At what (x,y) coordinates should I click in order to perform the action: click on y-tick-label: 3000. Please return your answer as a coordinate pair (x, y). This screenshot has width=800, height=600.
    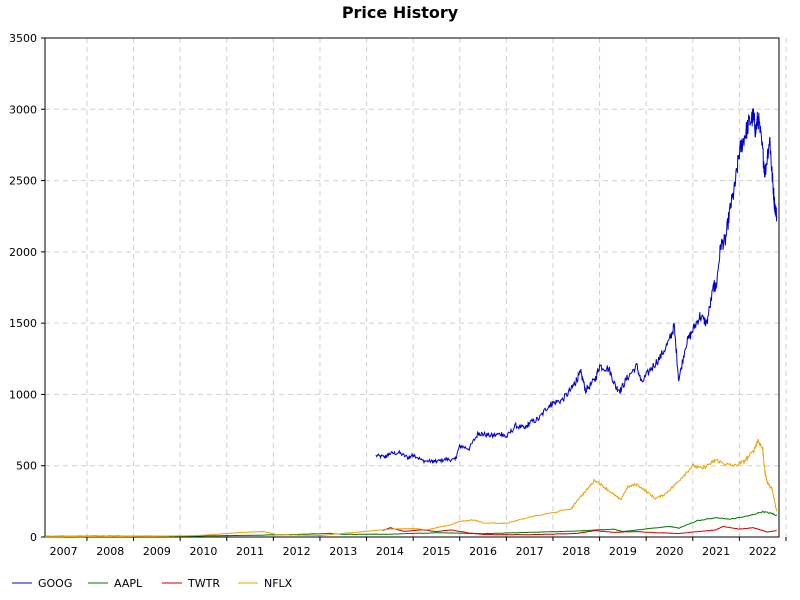
    Looking at the image, I should click on (23, 109).